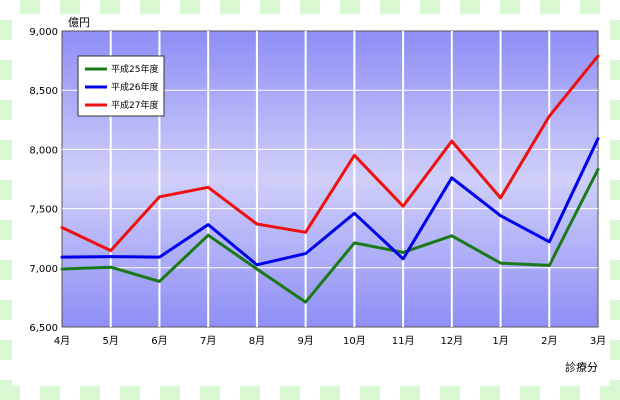 Image resolution: width=620 pixels, height=400 pixels. I want to click on legend-label: 平成25年度, so click(134, 69).